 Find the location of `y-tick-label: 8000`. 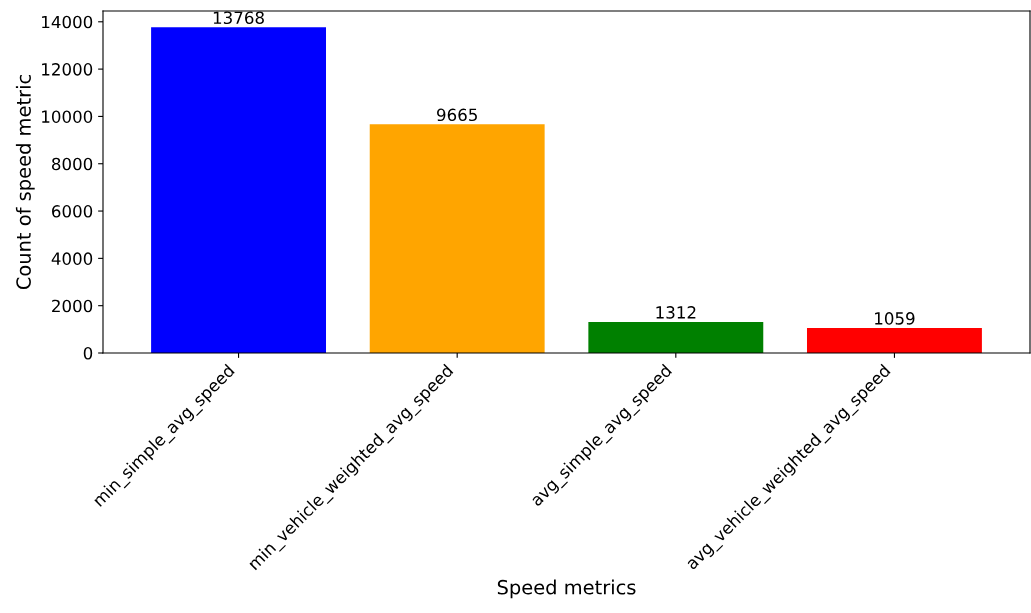

y-tick-label: 8000 is located at coordinates (72, 164).